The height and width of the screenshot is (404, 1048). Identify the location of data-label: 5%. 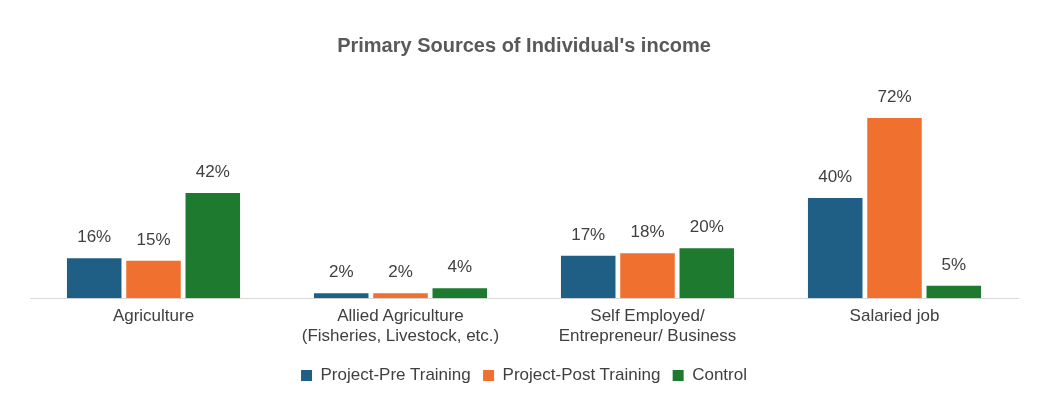
(954, 264).